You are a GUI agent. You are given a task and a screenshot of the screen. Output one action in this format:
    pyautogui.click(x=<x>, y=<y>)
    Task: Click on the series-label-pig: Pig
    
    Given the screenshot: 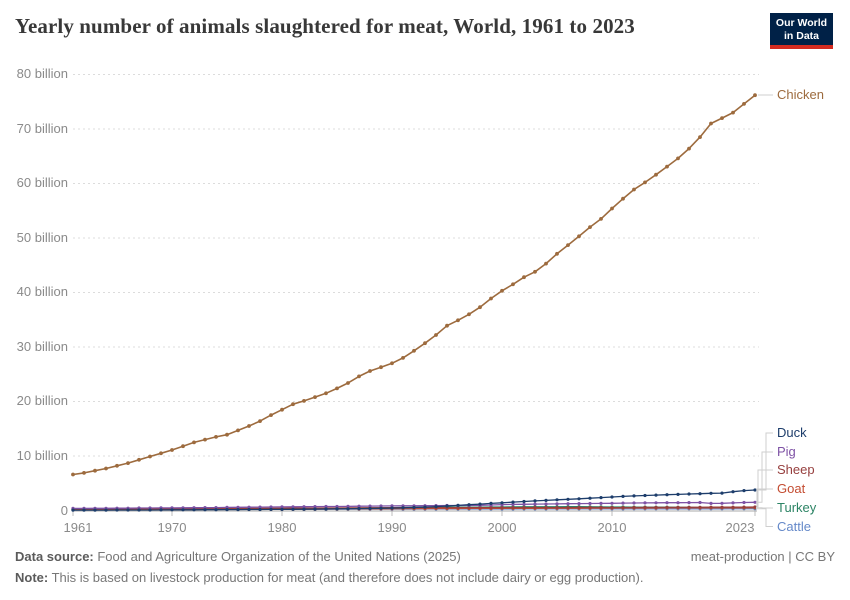 What is the action you would take?
    pyautogui.click(x=786, y=451)
    